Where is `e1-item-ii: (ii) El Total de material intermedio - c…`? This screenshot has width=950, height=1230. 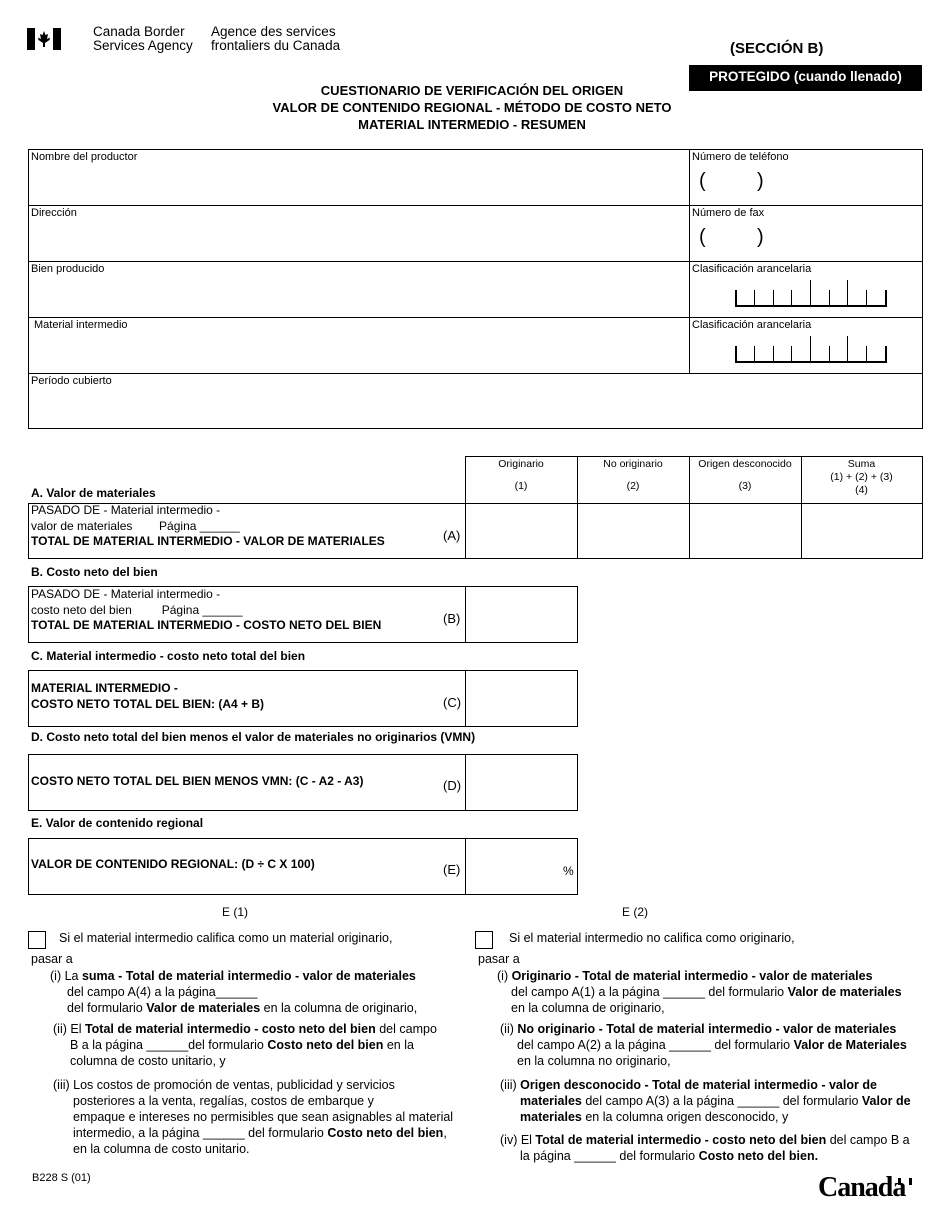
e1-item-ii: (ii) El Total de material intermedio - c… is located at coordinates (245, 1045).